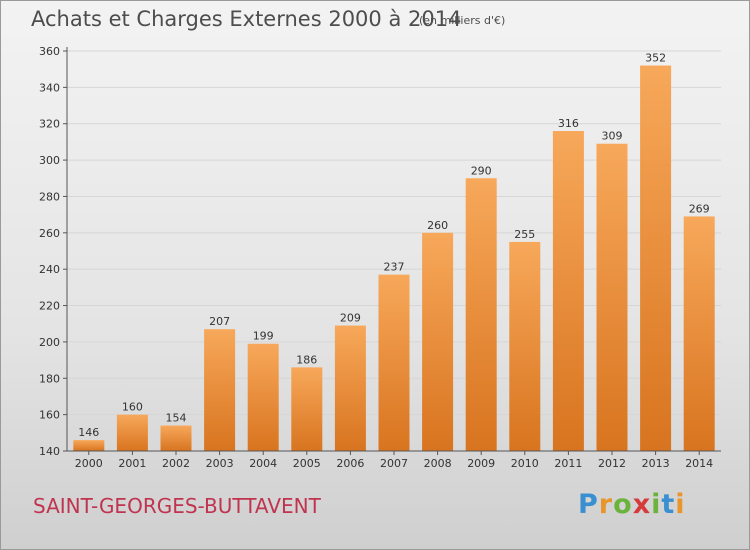  I want to click on x-tick-label: 2001, so click(132, 463).